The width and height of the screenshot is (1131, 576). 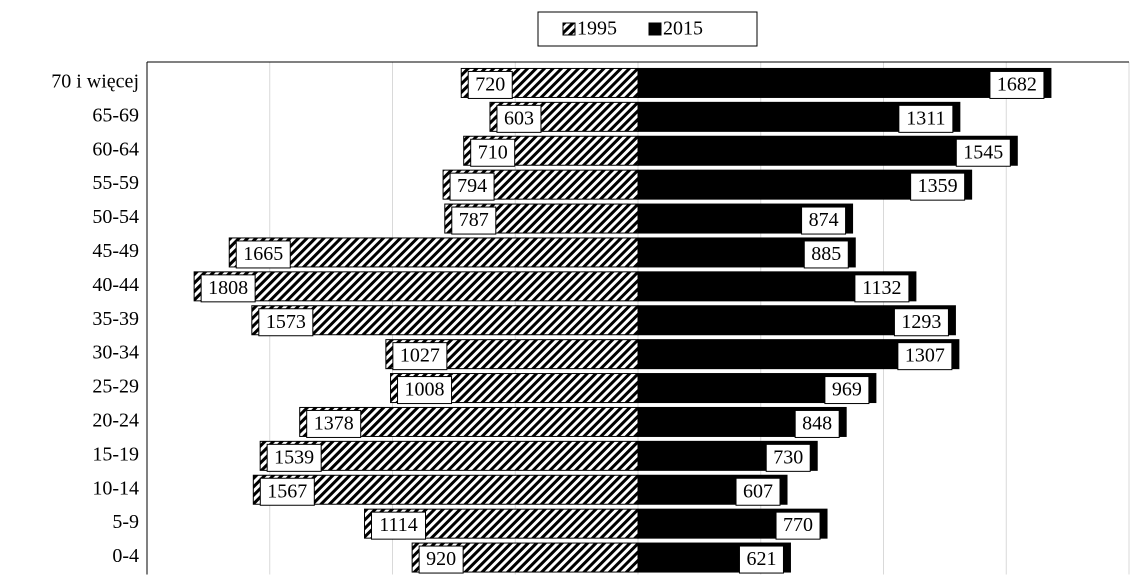 I want to click on value-label: 787, so click(x=474, y=220).